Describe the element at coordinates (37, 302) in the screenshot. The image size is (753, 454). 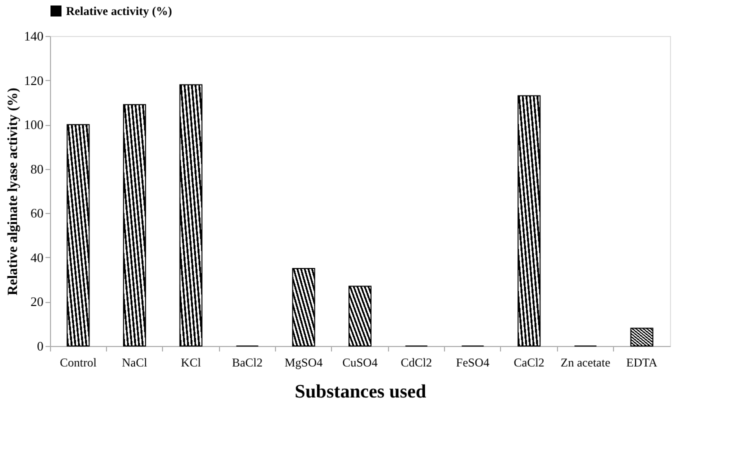
I see `y-tick-label: 20` at that location.